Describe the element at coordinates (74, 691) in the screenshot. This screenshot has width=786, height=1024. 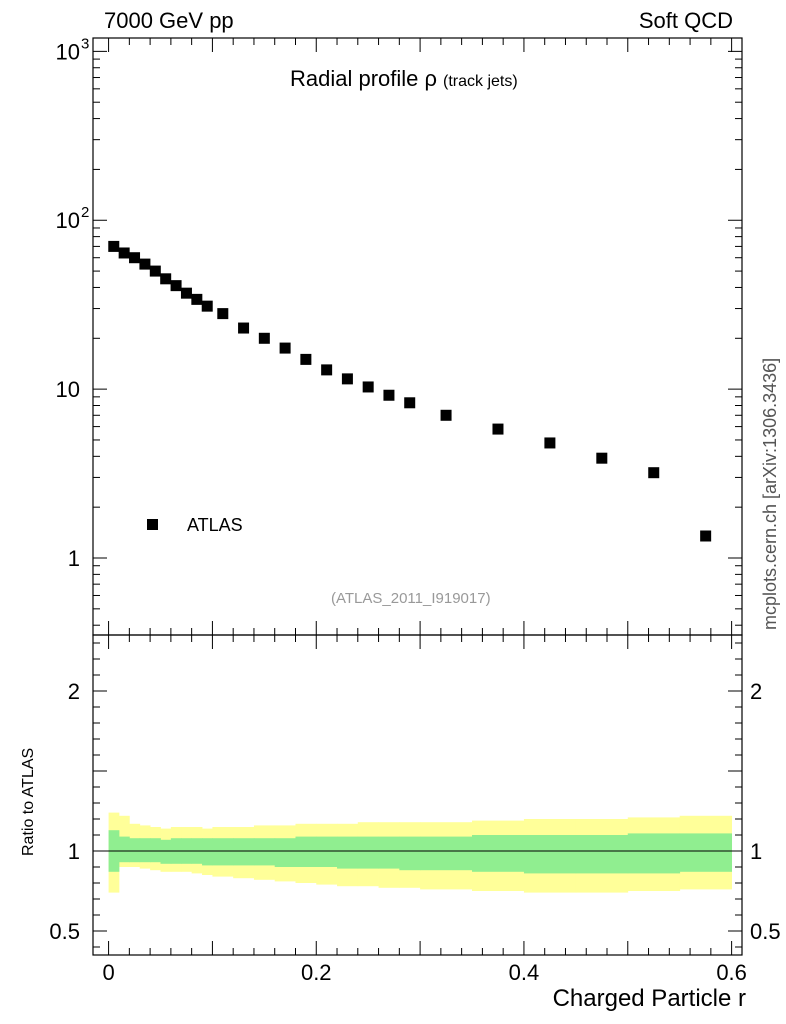
I see `ratio-y-tick-label-left: 2` at that location.